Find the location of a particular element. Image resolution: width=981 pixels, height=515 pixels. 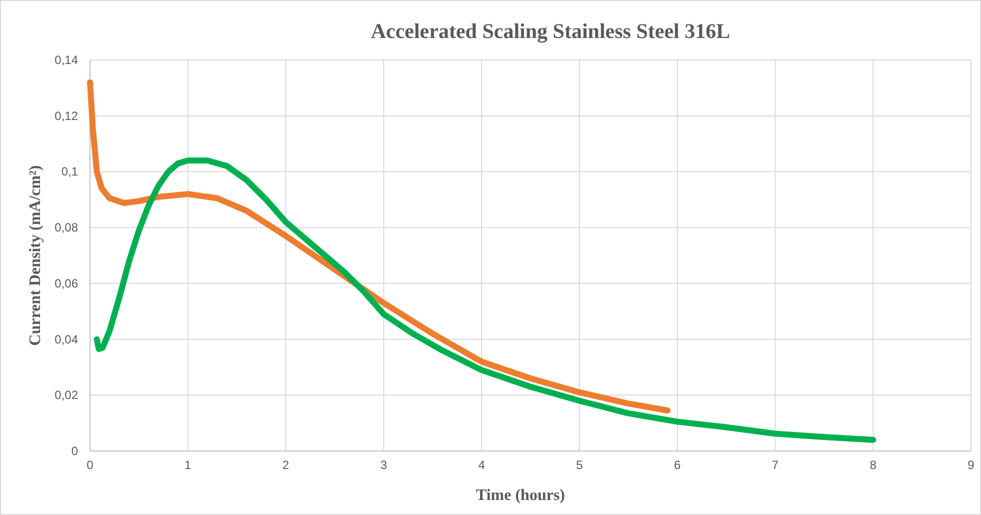

x-tick-label: 6 is located at coordinates (677, 465).